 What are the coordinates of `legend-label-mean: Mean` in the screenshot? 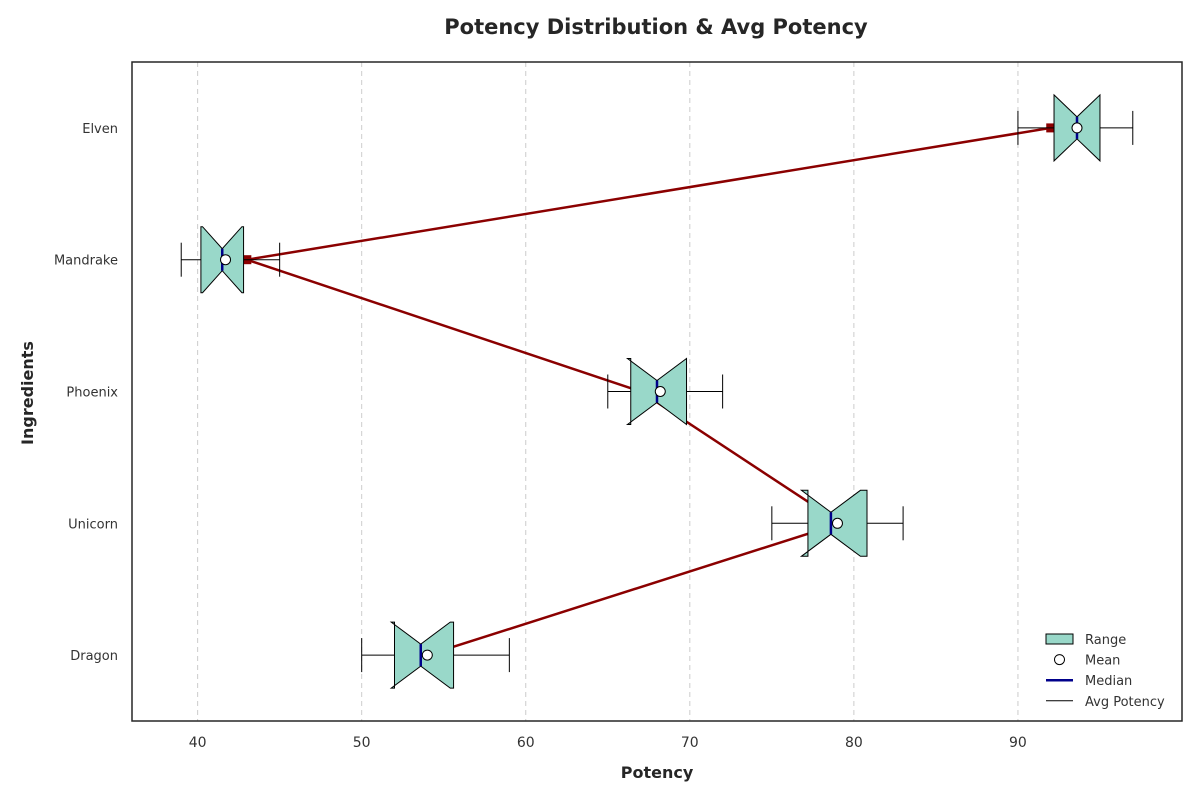 It's located at (1102, 661).